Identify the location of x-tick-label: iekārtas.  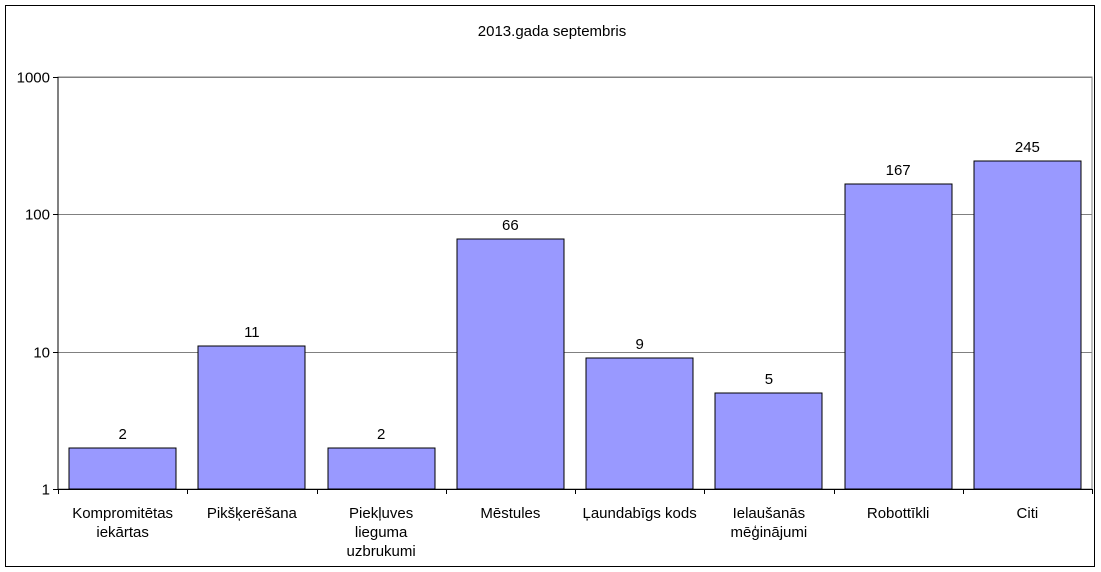
(122, 532).